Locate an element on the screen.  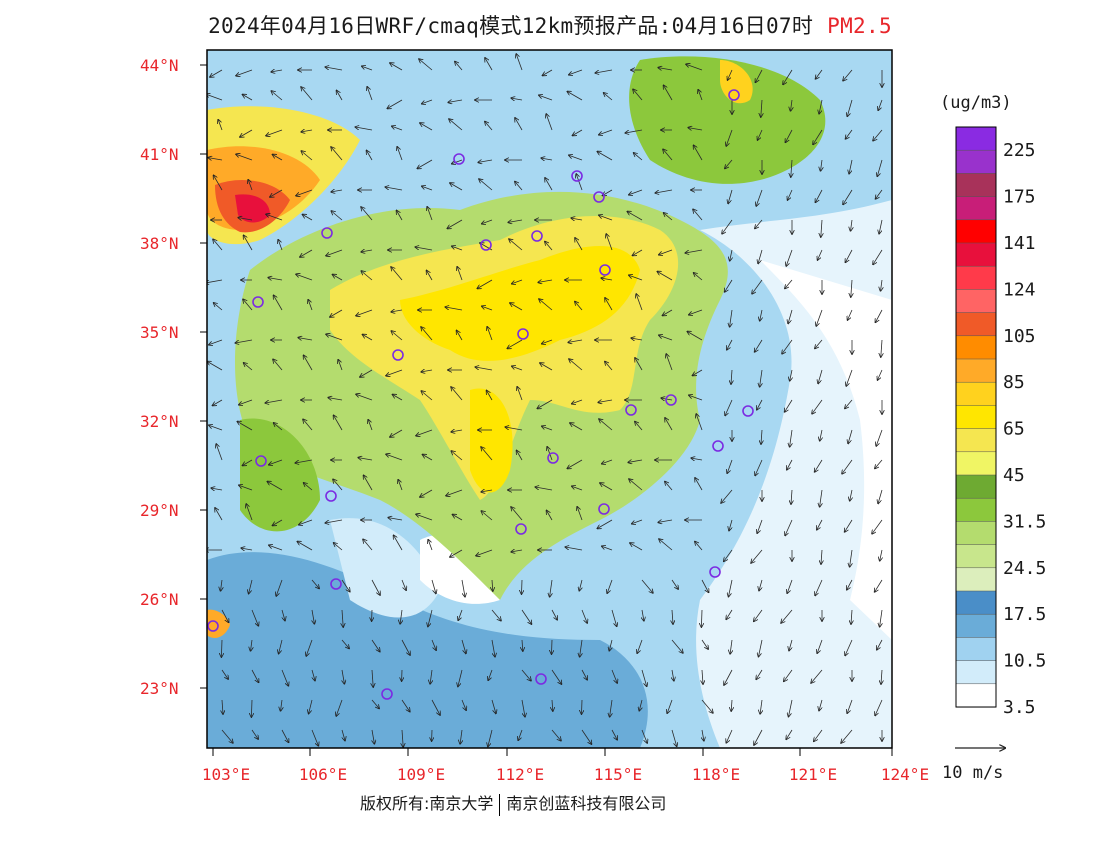
lon-label: 106°E is located at coordinates (323, 774).